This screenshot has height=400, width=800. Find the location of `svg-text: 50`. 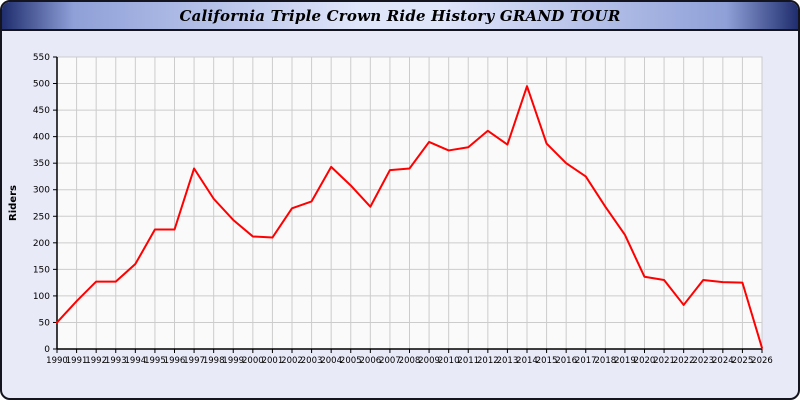

svg-text: 50 is located at coordinates (45, 323).